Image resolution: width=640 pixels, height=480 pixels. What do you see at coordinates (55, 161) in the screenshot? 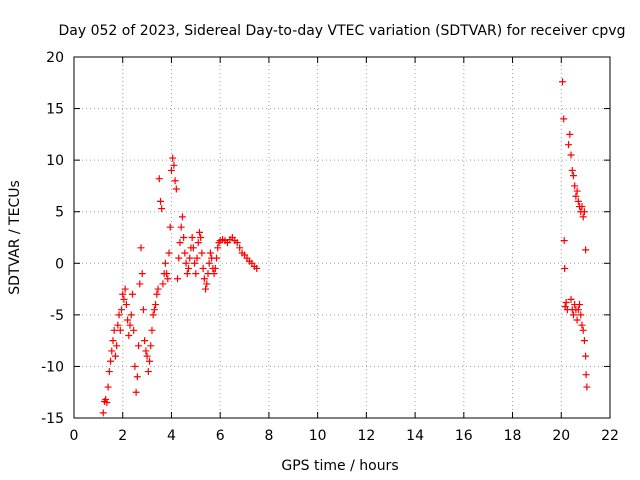
I see `y-tick-label: 10` at bounding box center [55, 161].